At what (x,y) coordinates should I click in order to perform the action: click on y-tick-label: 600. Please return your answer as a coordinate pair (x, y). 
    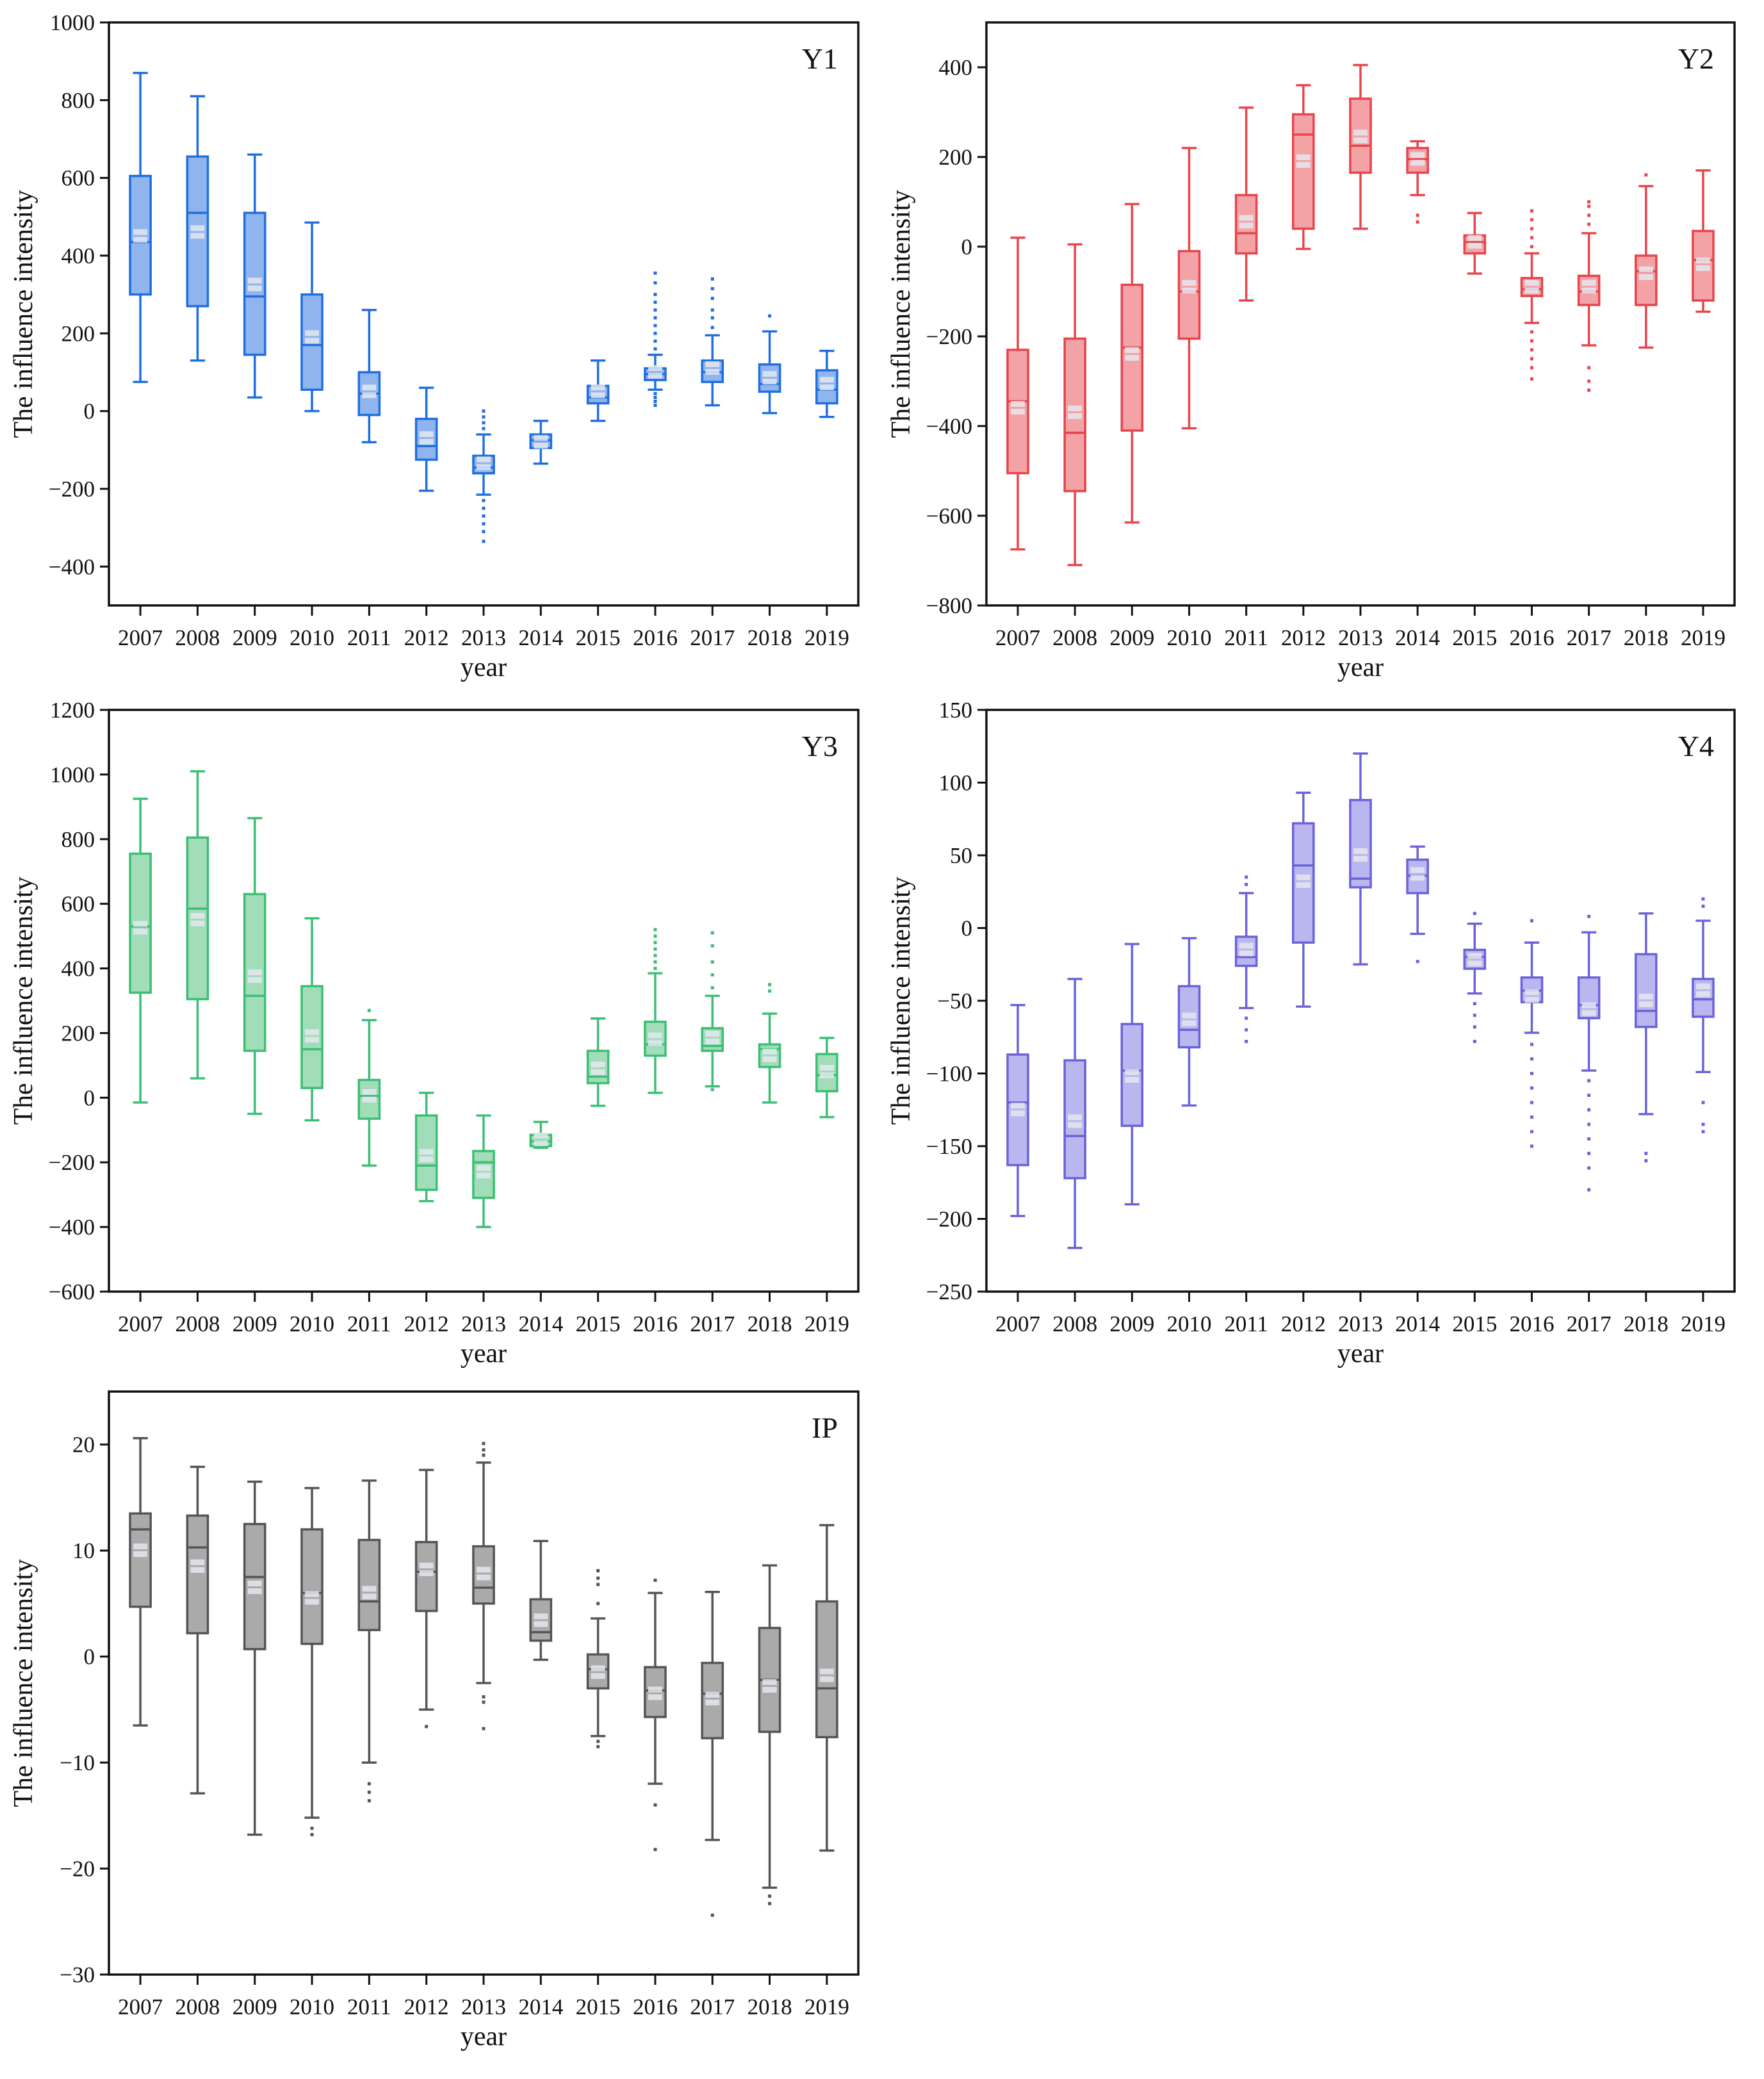
    Looking at the image, I should click on (78, 179).